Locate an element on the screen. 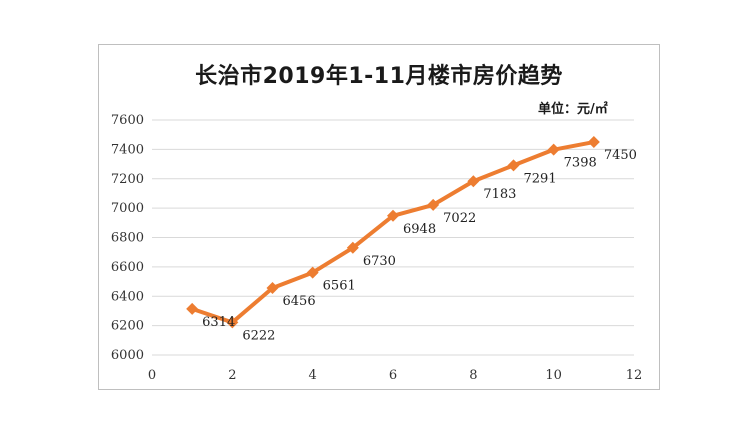 Image resolution: width=740 pixels, height=434 pixels. y-tick-labels: 6000 6200 6400 6600 6800 7000 7200 7400 7600 is located at coordinates (127, 238).